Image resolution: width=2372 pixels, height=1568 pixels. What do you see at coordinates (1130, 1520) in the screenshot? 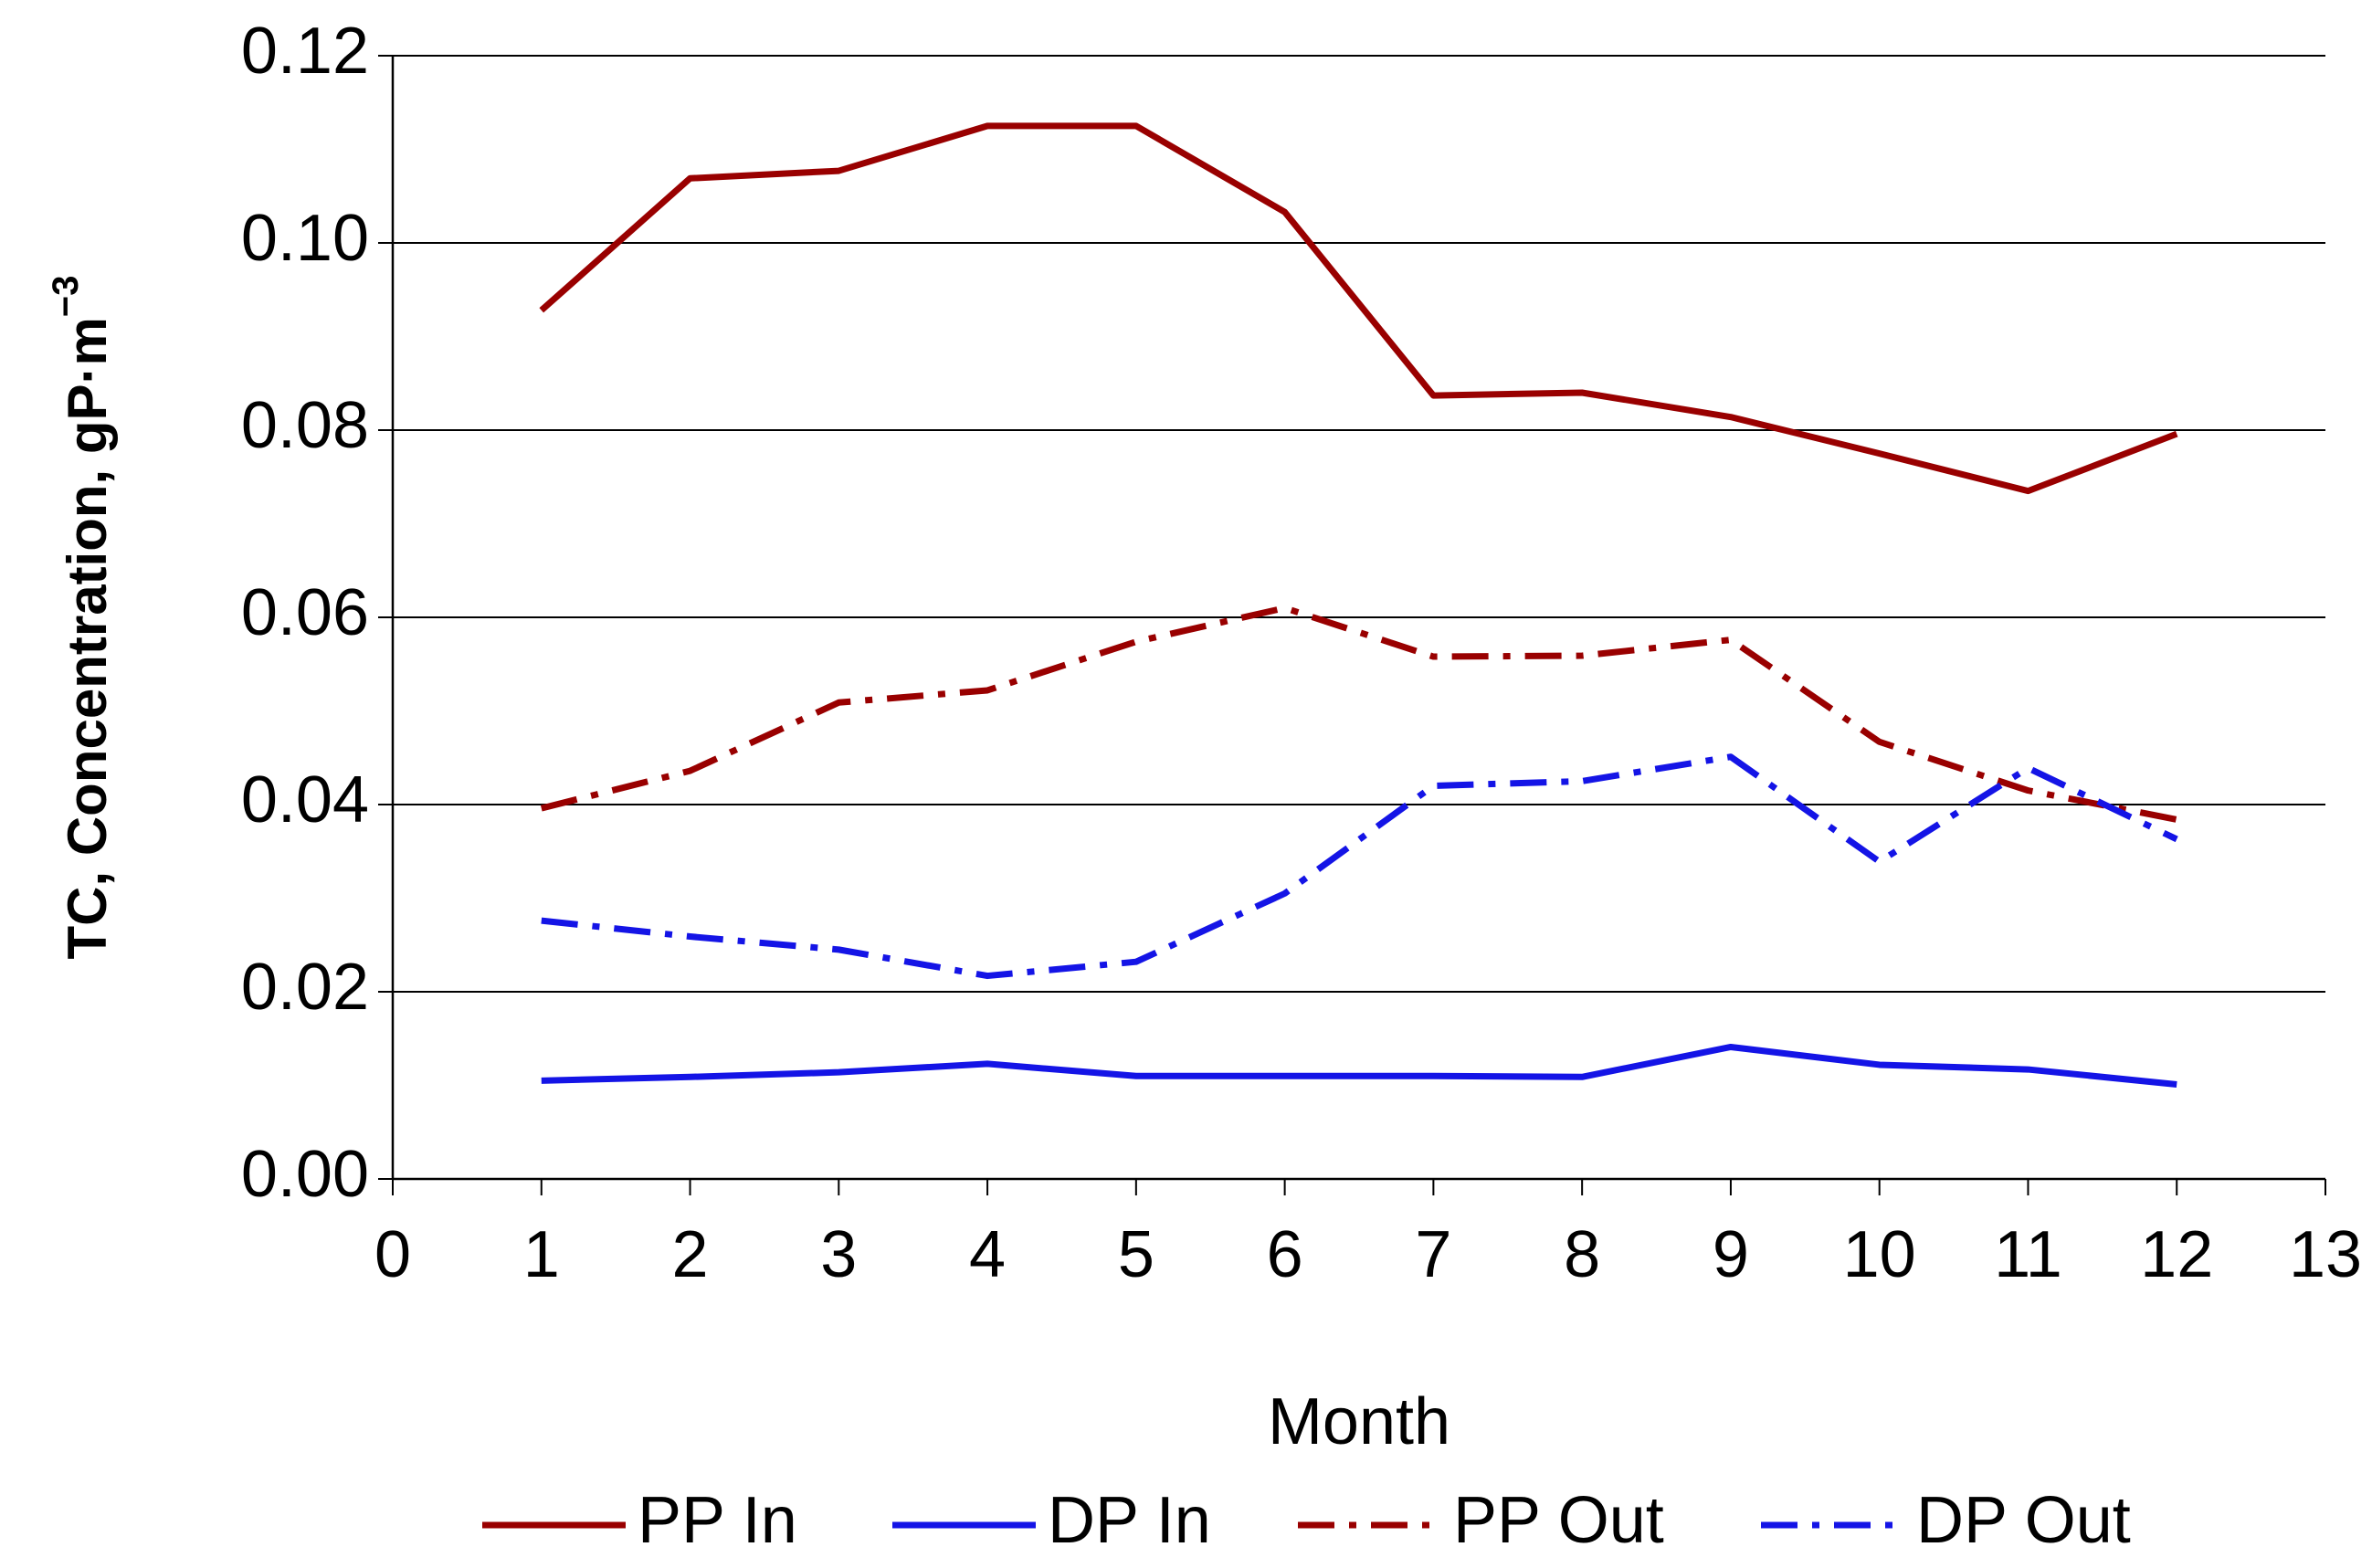
I see `legend-label: DP In` at bounding box center [1130, 1520].